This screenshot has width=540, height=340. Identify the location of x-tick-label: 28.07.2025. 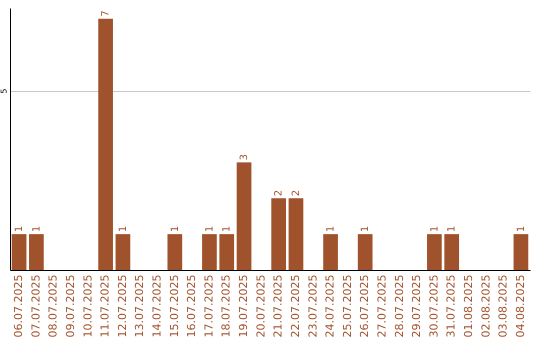
(399, 306).